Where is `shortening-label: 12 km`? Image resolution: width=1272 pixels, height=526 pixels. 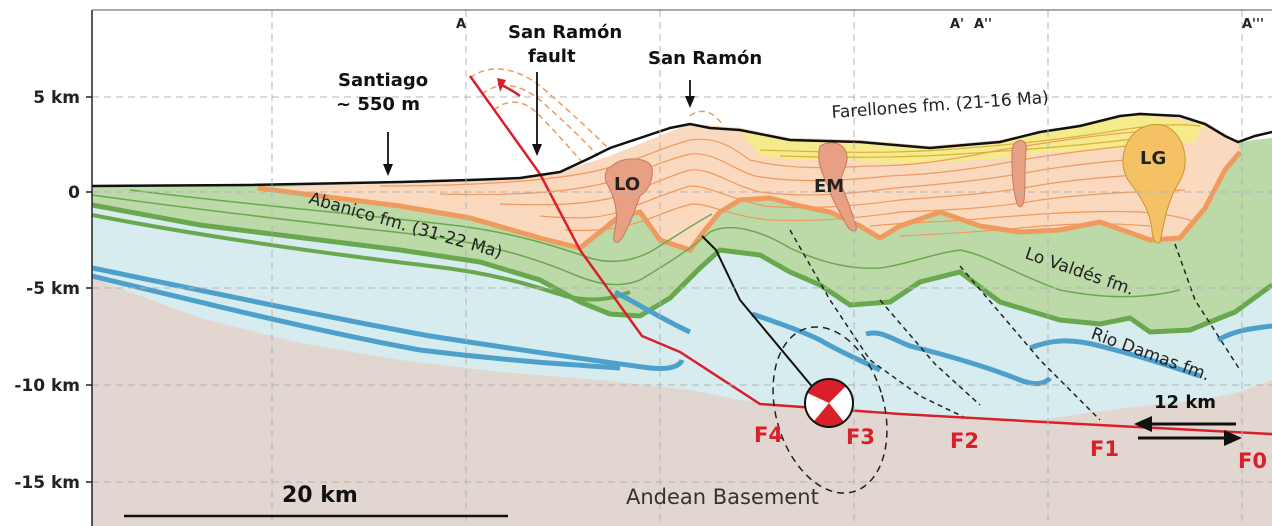
shortening-label: 12 km is located at coordinates (1185, 402).